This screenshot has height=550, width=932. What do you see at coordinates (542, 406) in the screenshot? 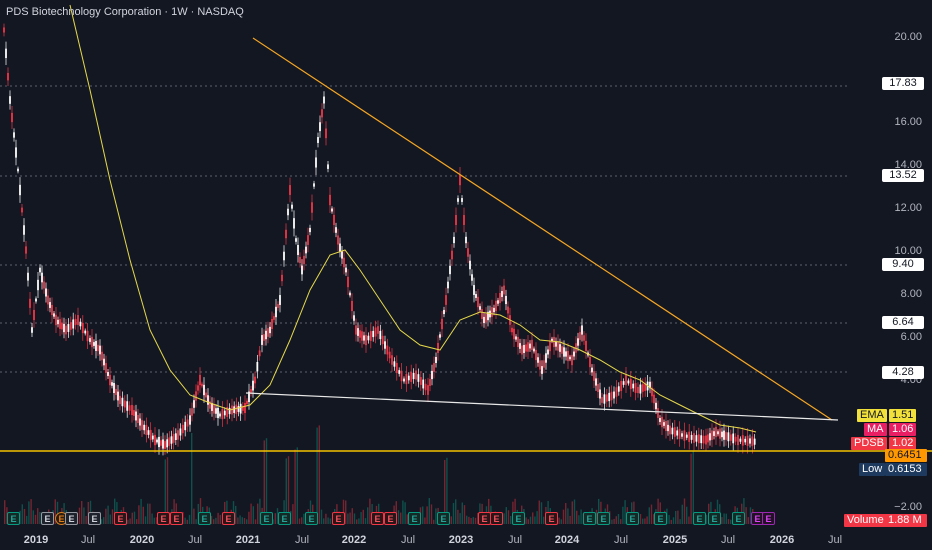
I see `support-trendline` at bounding box center [542, 406].